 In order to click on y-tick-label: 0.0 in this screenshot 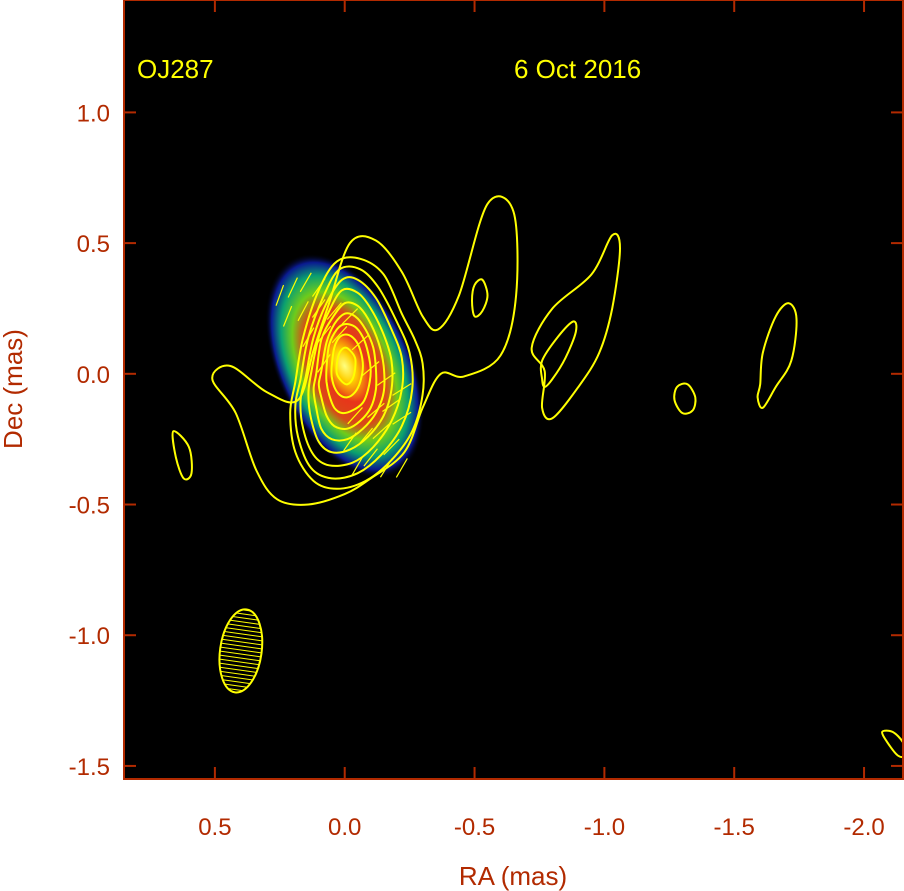, I will do `click(93, 375)`.